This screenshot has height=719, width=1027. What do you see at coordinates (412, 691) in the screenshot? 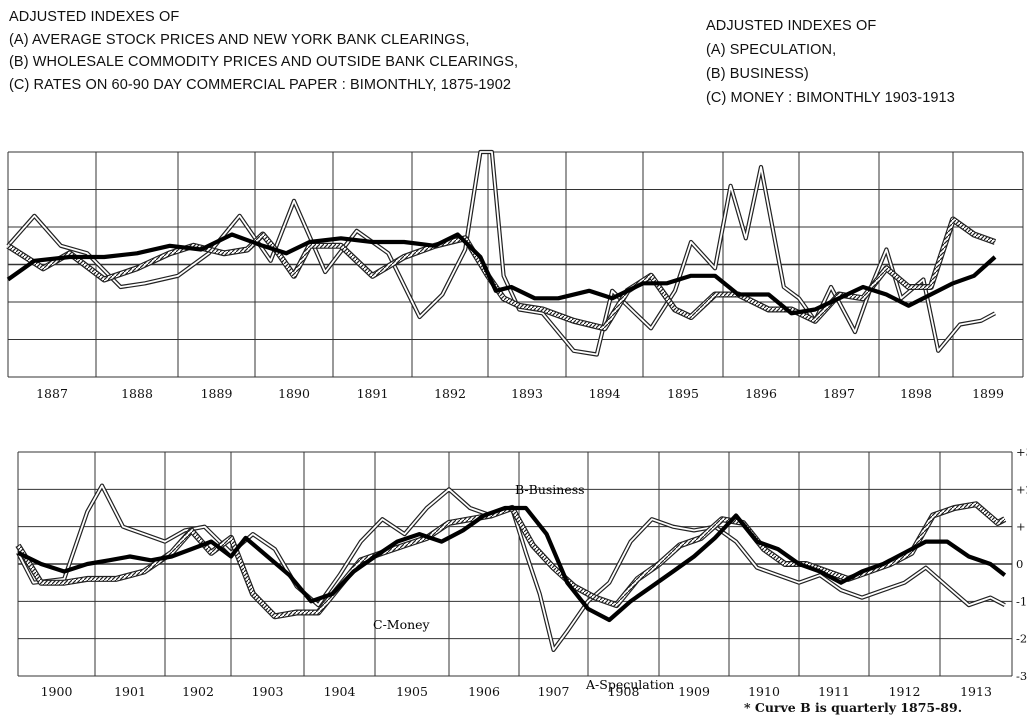
I see `bottom-x-tick-label: 1905` at bounding box center [412, 691].